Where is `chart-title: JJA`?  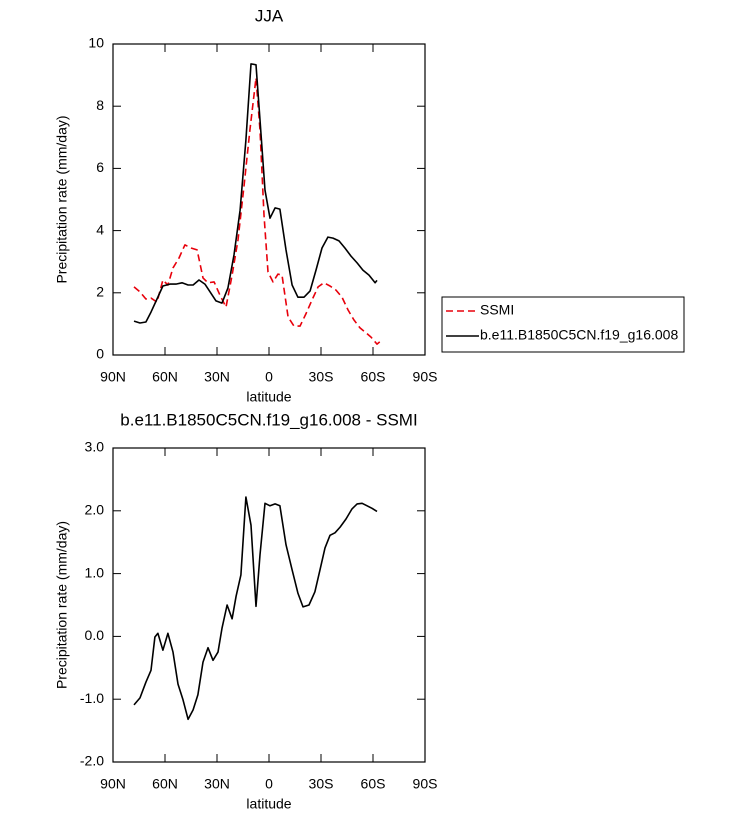
chart-title: JJA is located at coordinates (269, 15).